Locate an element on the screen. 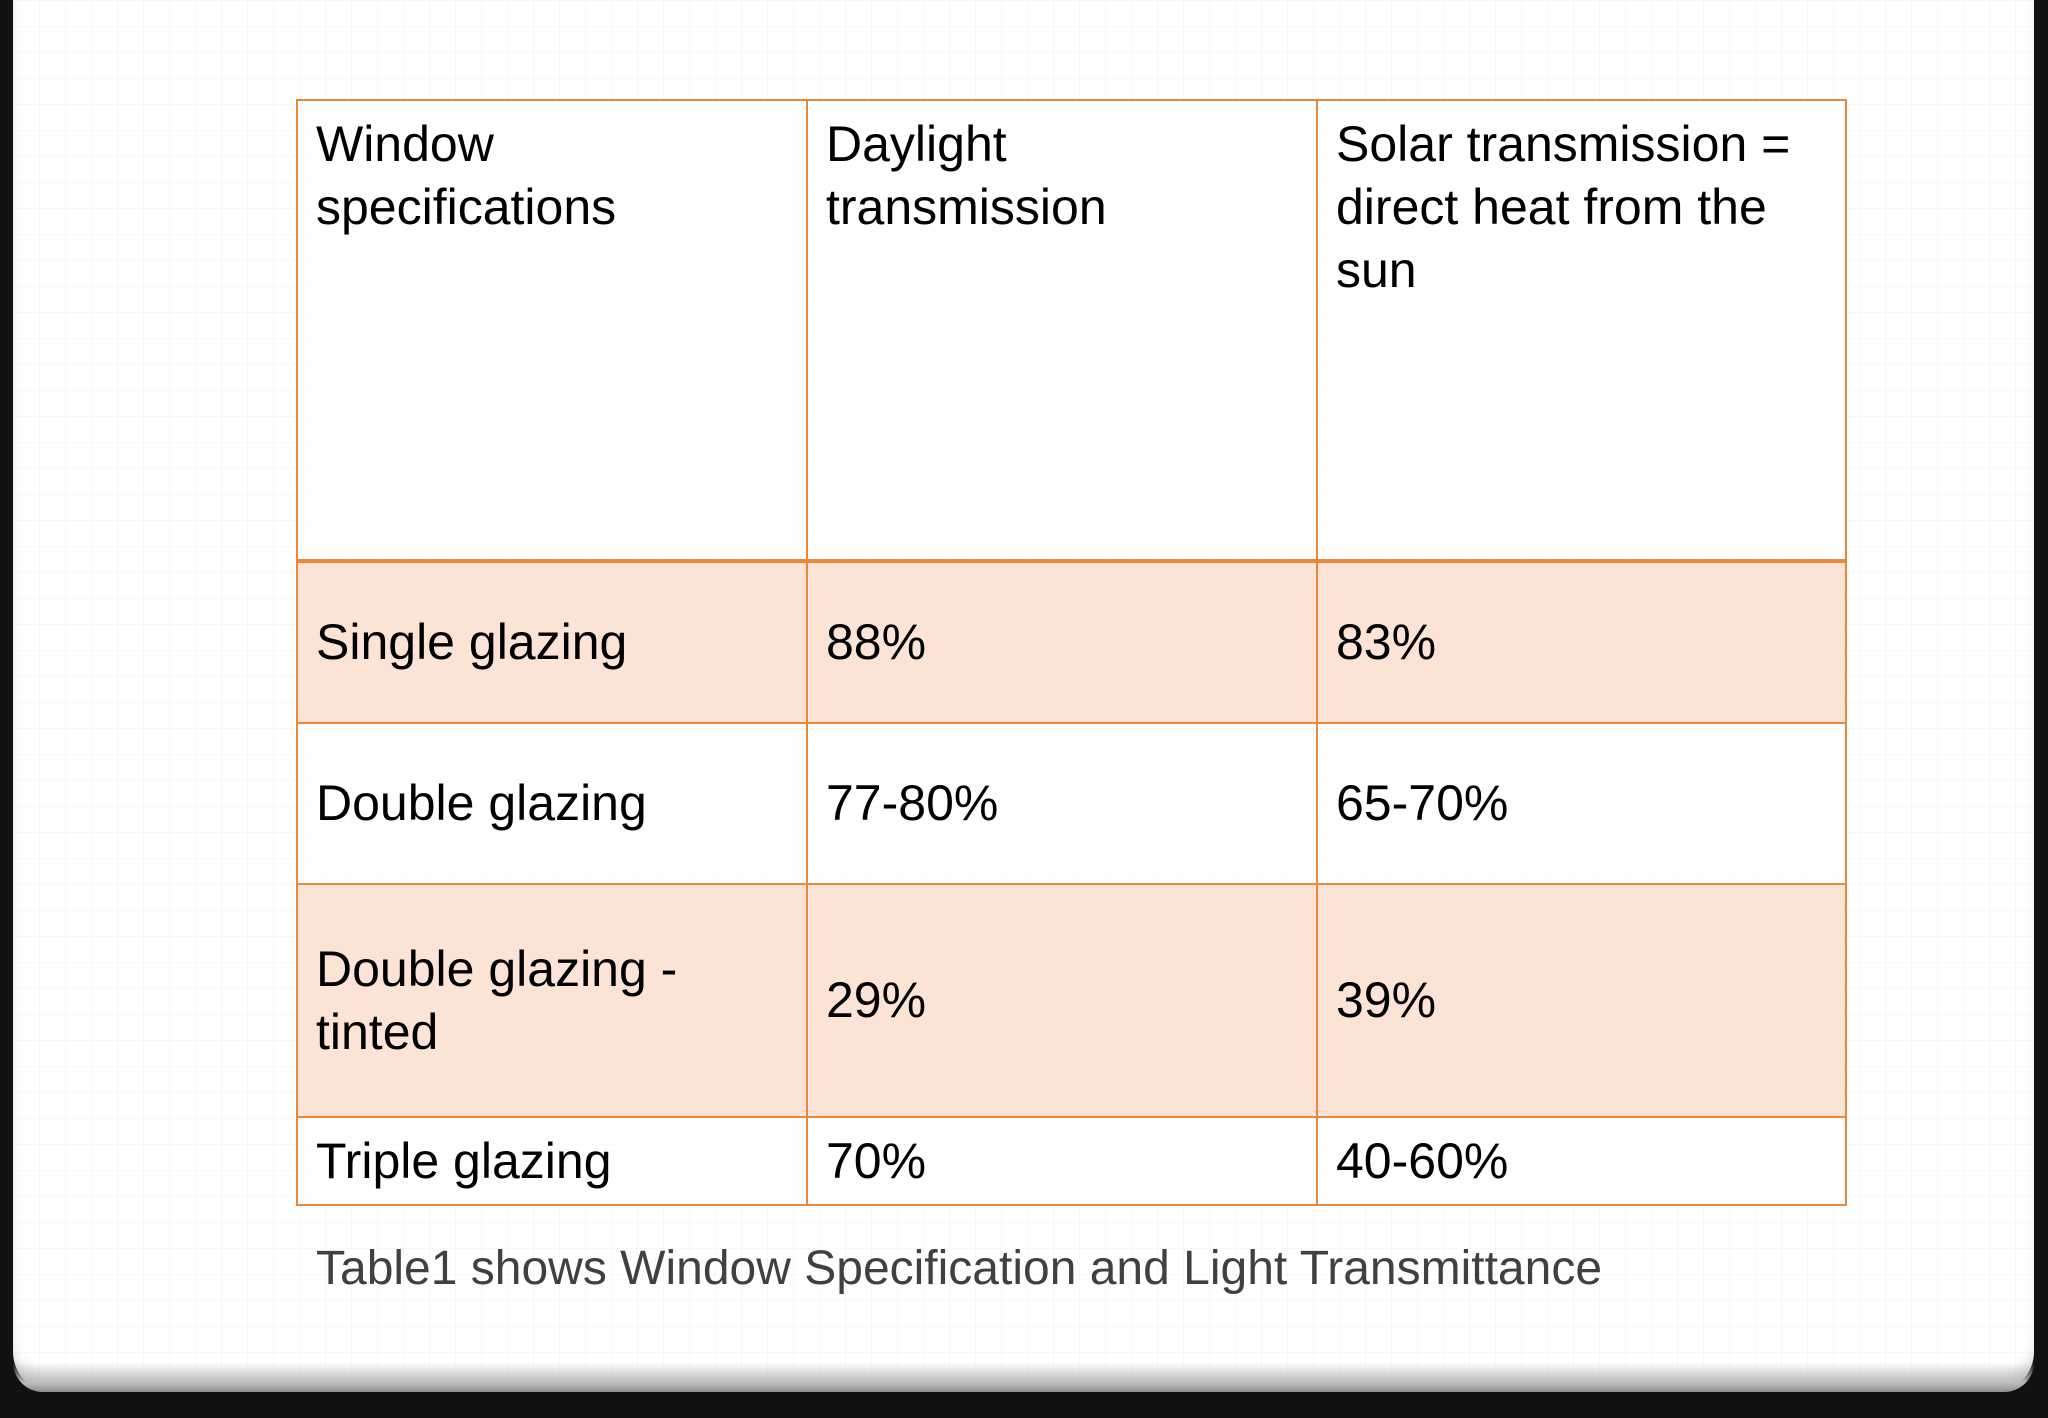 The image size is (2048, 1418). table-row: Single glazing 88% 83% is located at coordinates (1071, 642).